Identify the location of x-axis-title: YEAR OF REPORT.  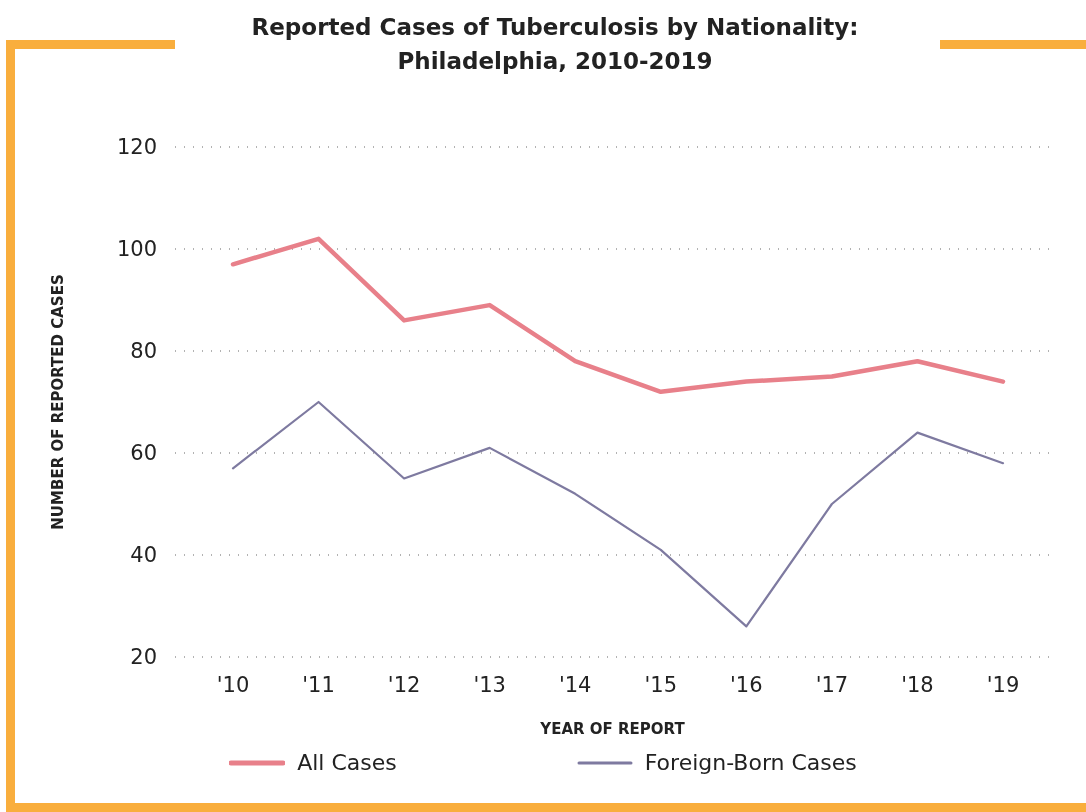
(612, 729).